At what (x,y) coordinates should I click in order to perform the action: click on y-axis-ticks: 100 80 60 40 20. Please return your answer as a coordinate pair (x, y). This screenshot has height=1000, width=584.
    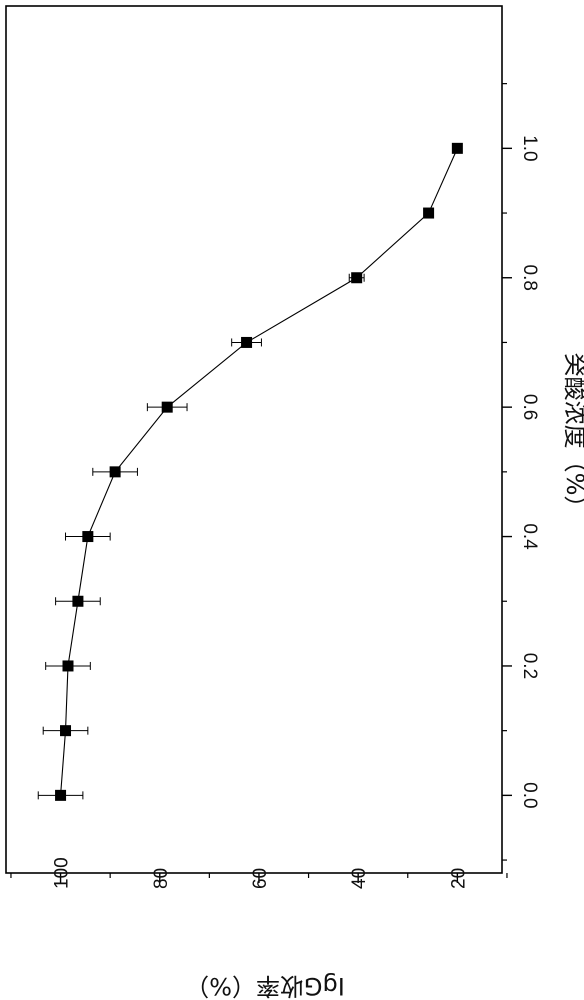
    Looking at the image, I should click on (259, 873).